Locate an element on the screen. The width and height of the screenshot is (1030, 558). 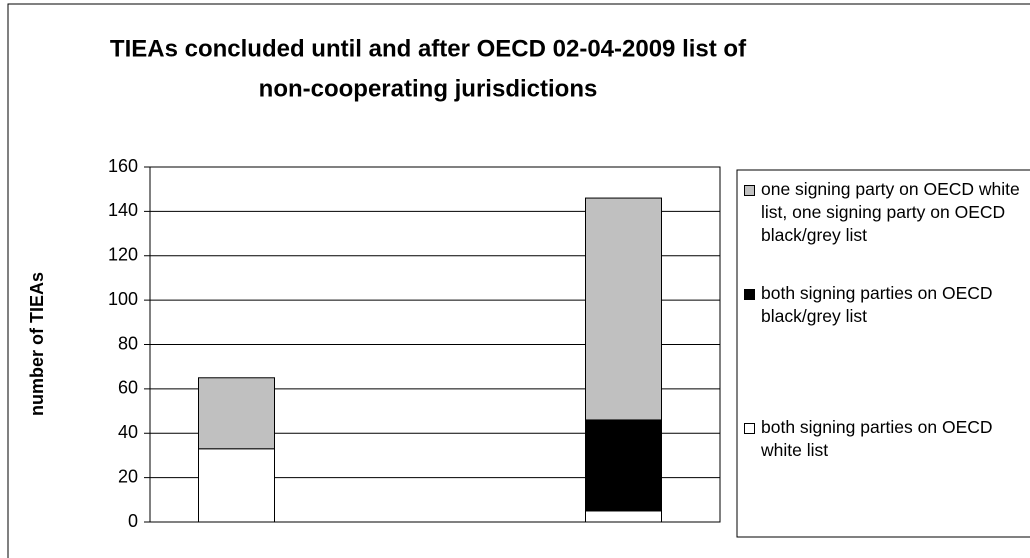
y-tick-label: 40 is located at coordinates (128, 432).